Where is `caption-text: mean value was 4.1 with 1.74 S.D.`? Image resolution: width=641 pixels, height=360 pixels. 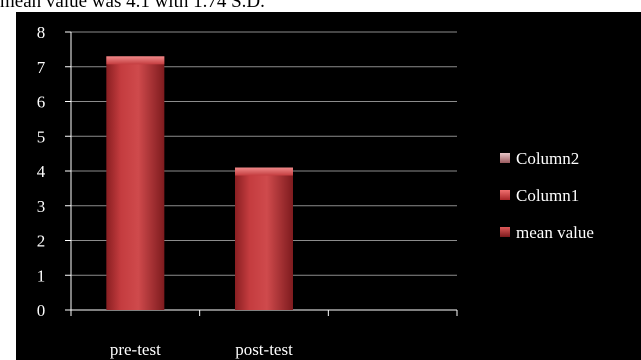 caption-text: mean value was 4.1 with 1.74 S.D. is located at coordinates (132, 6).